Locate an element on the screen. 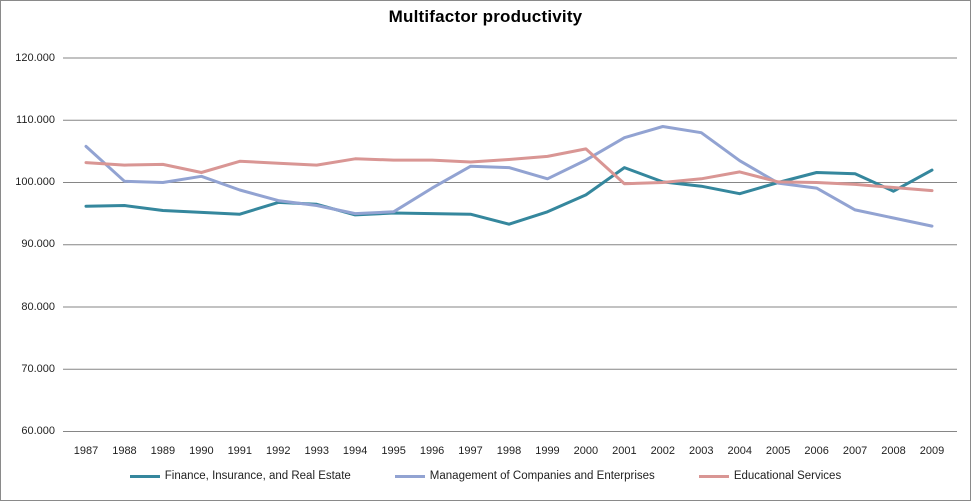  legend-item-0: Finance, Insurance, and Real Estate is located at coordinates (240, 476).